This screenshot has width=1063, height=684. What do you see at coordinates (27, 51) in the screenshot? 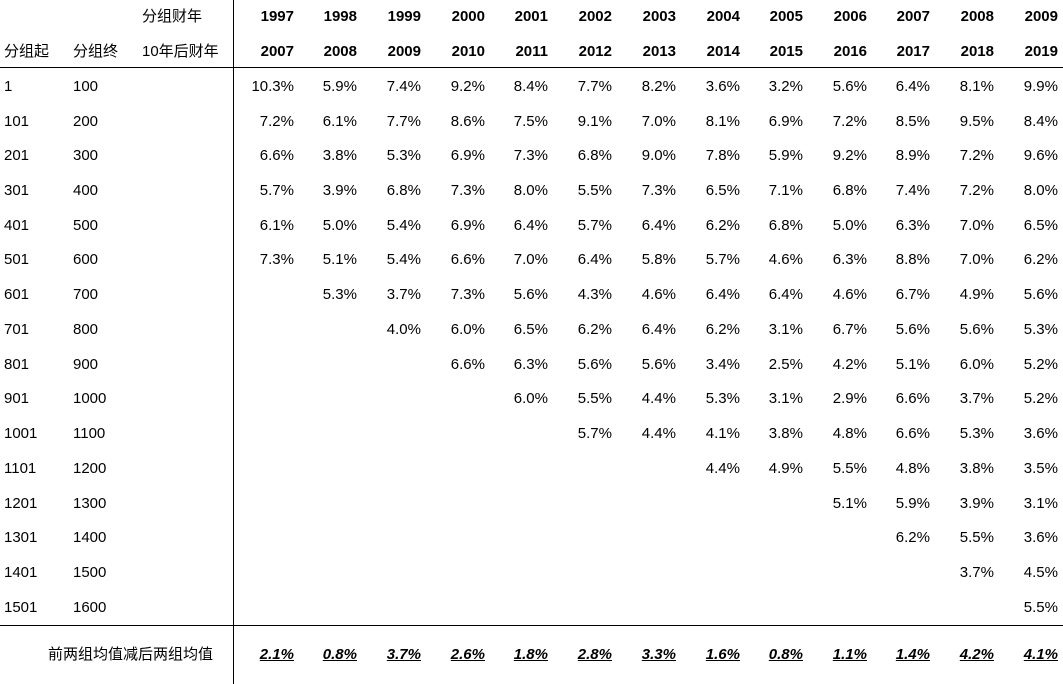
I see `group-start-header: 分组起` at bounding box center [27, 51].